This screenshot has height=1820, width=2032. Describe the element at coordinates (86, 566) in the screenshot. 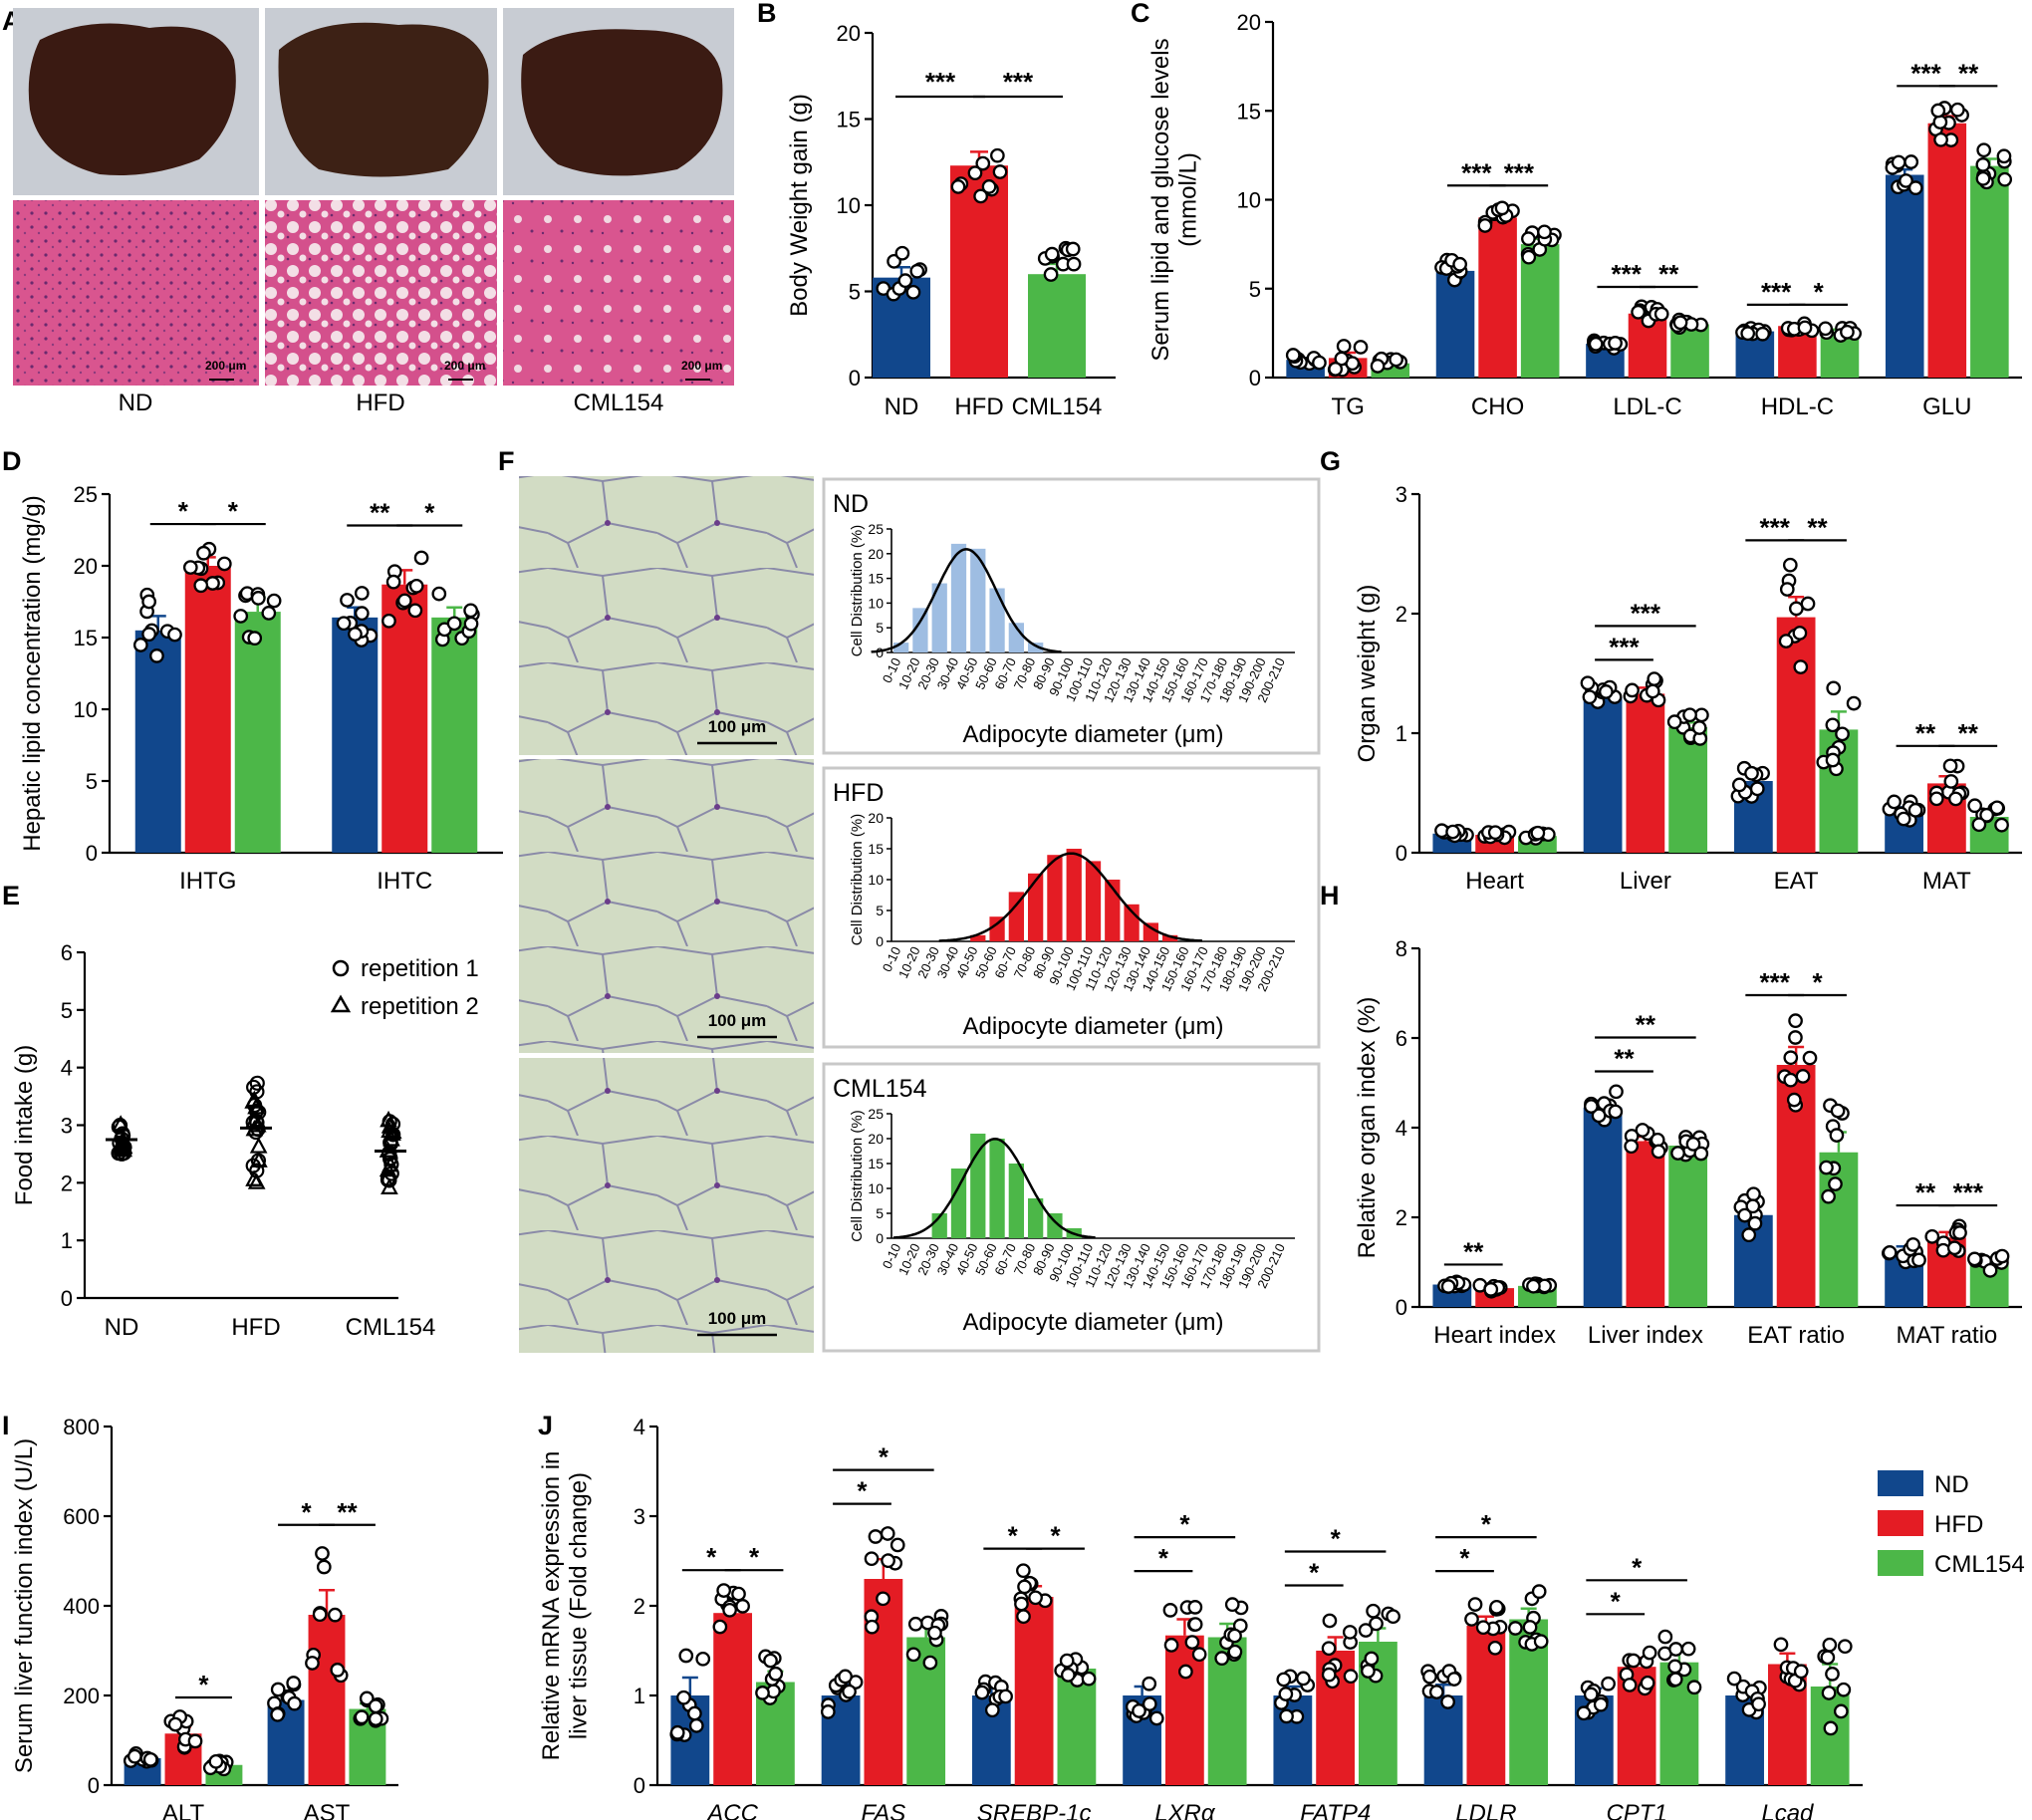

I see `ytick-label-D-4: 20` at that location.